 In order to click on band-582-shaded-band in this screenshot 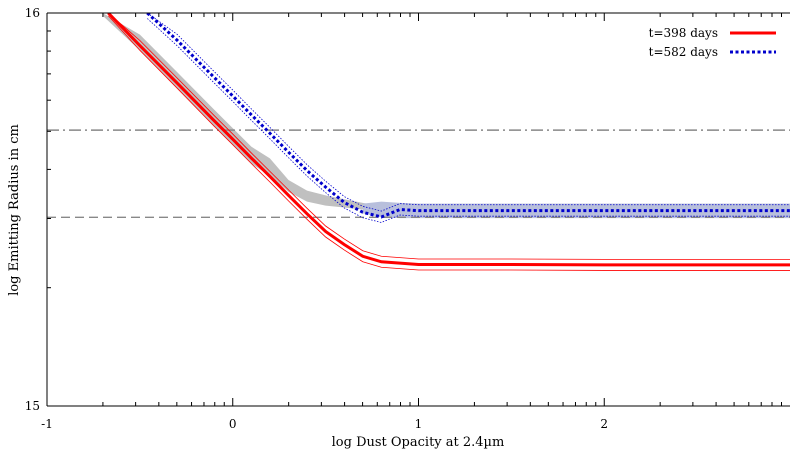, I will do `click(576, 210)`.